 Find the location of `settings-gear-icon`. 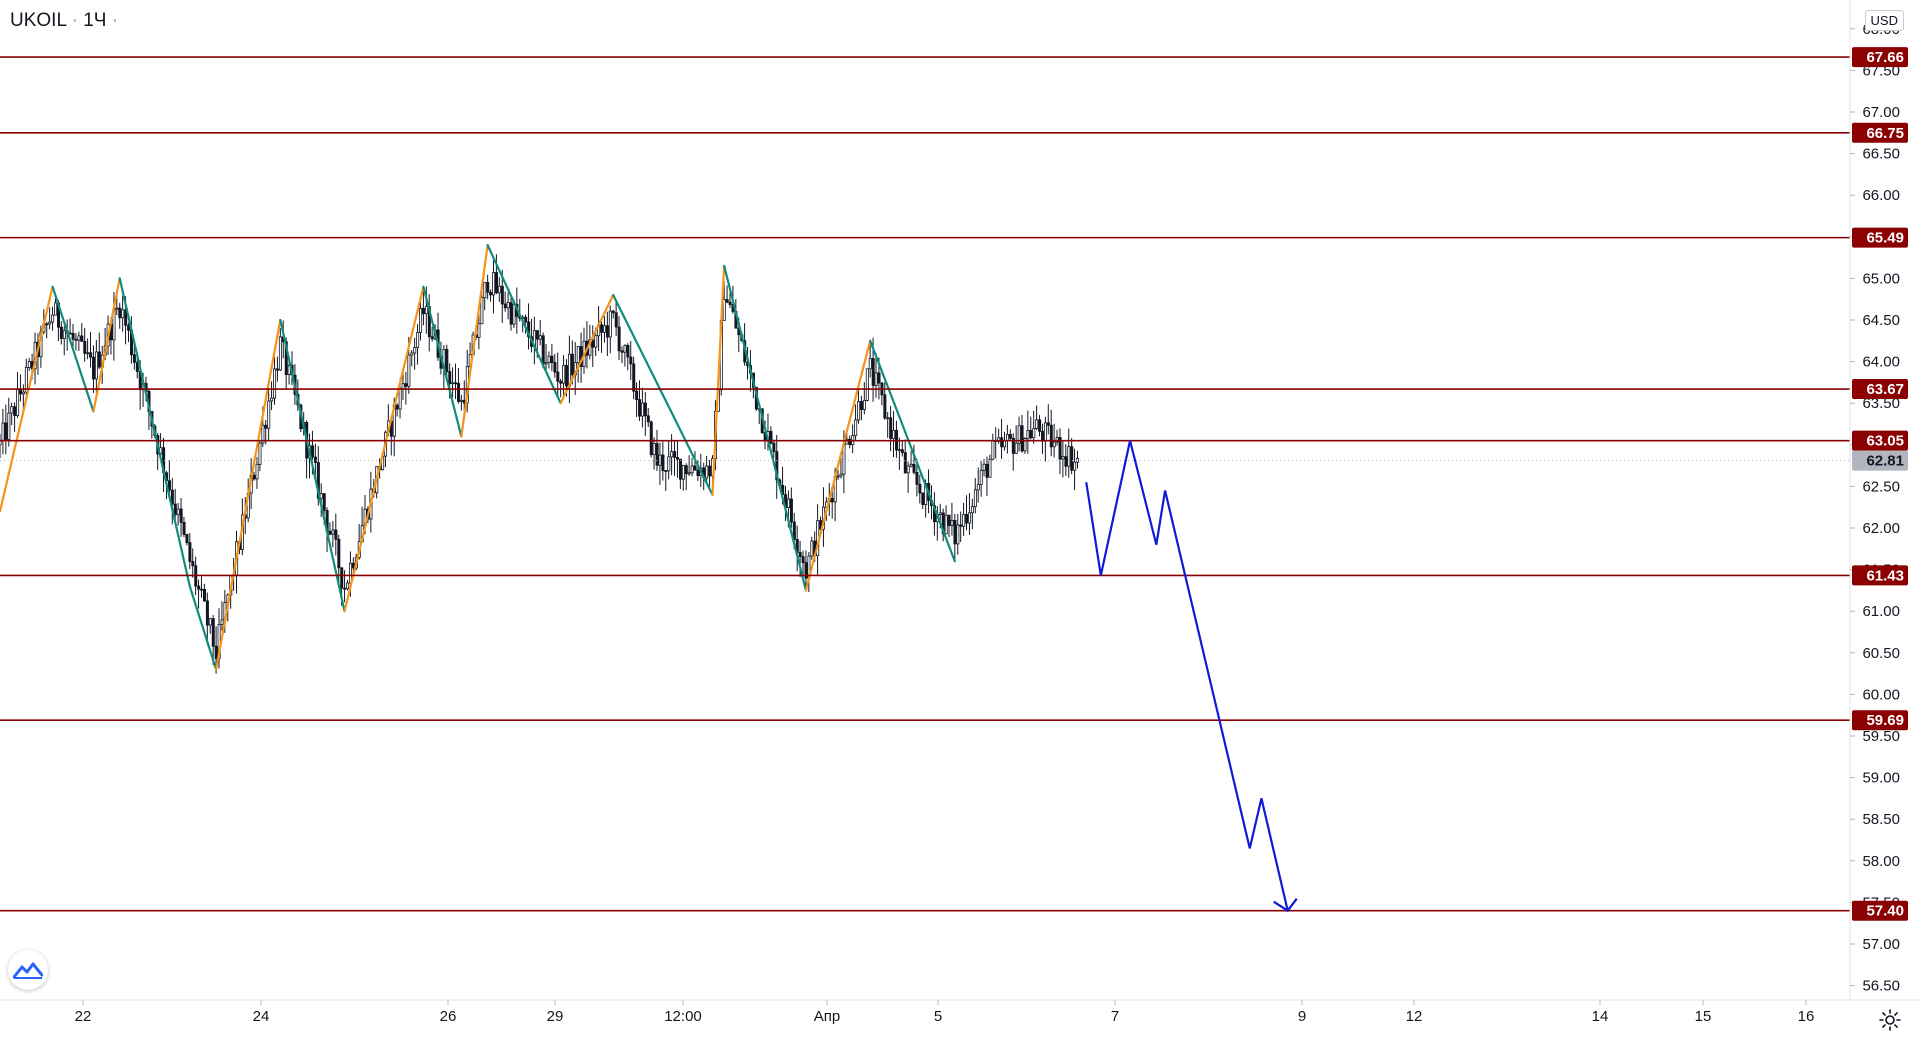

settings-gear-icon is located at coordinates (1890, 1020).